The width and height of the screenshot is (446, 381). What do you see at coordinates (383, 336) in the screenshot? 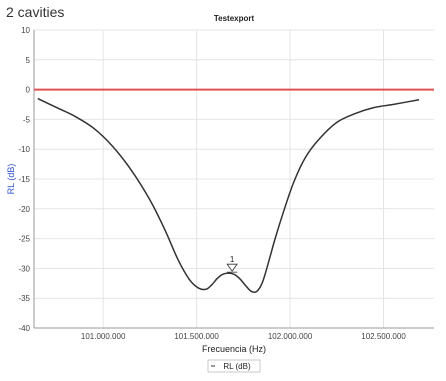
I see `x-tick-label: 102.500.000` at bounding box center [383, 336].